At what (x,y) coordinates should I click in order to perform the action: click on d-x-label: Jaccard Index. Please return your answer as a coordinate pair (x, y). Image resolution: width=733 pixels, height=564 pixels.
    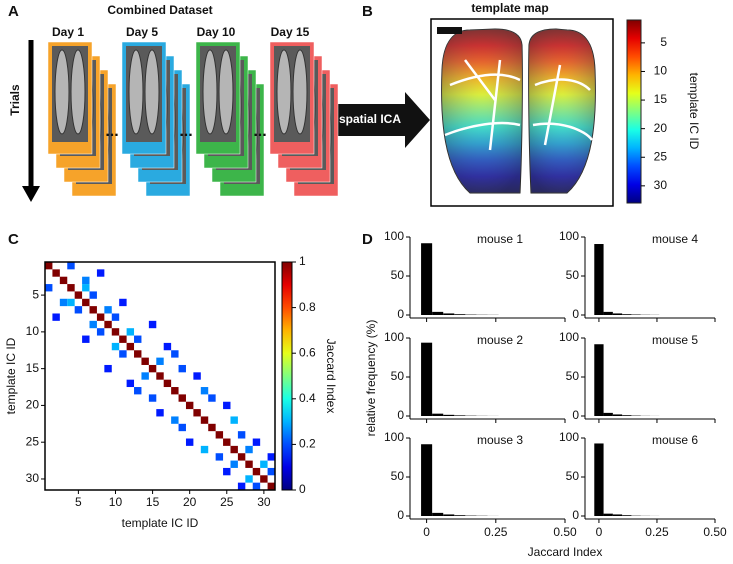
    Looking at the image, I should click on (565, 552).